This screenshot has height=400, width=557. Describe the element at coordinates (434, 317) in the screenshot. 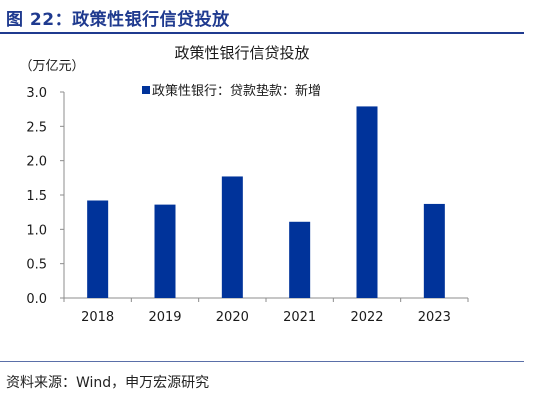

I see `x-tick-label: 2023` at that location.